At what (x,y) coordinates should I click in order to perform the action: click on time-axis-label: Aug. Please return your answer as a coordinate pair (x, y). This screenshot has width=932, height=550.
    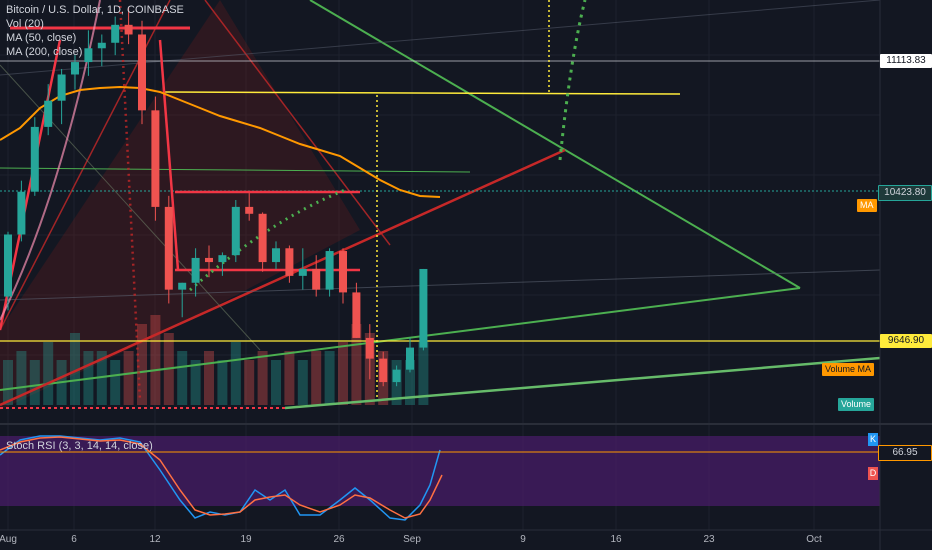
    Looking at the image, I should click on (8, 539).